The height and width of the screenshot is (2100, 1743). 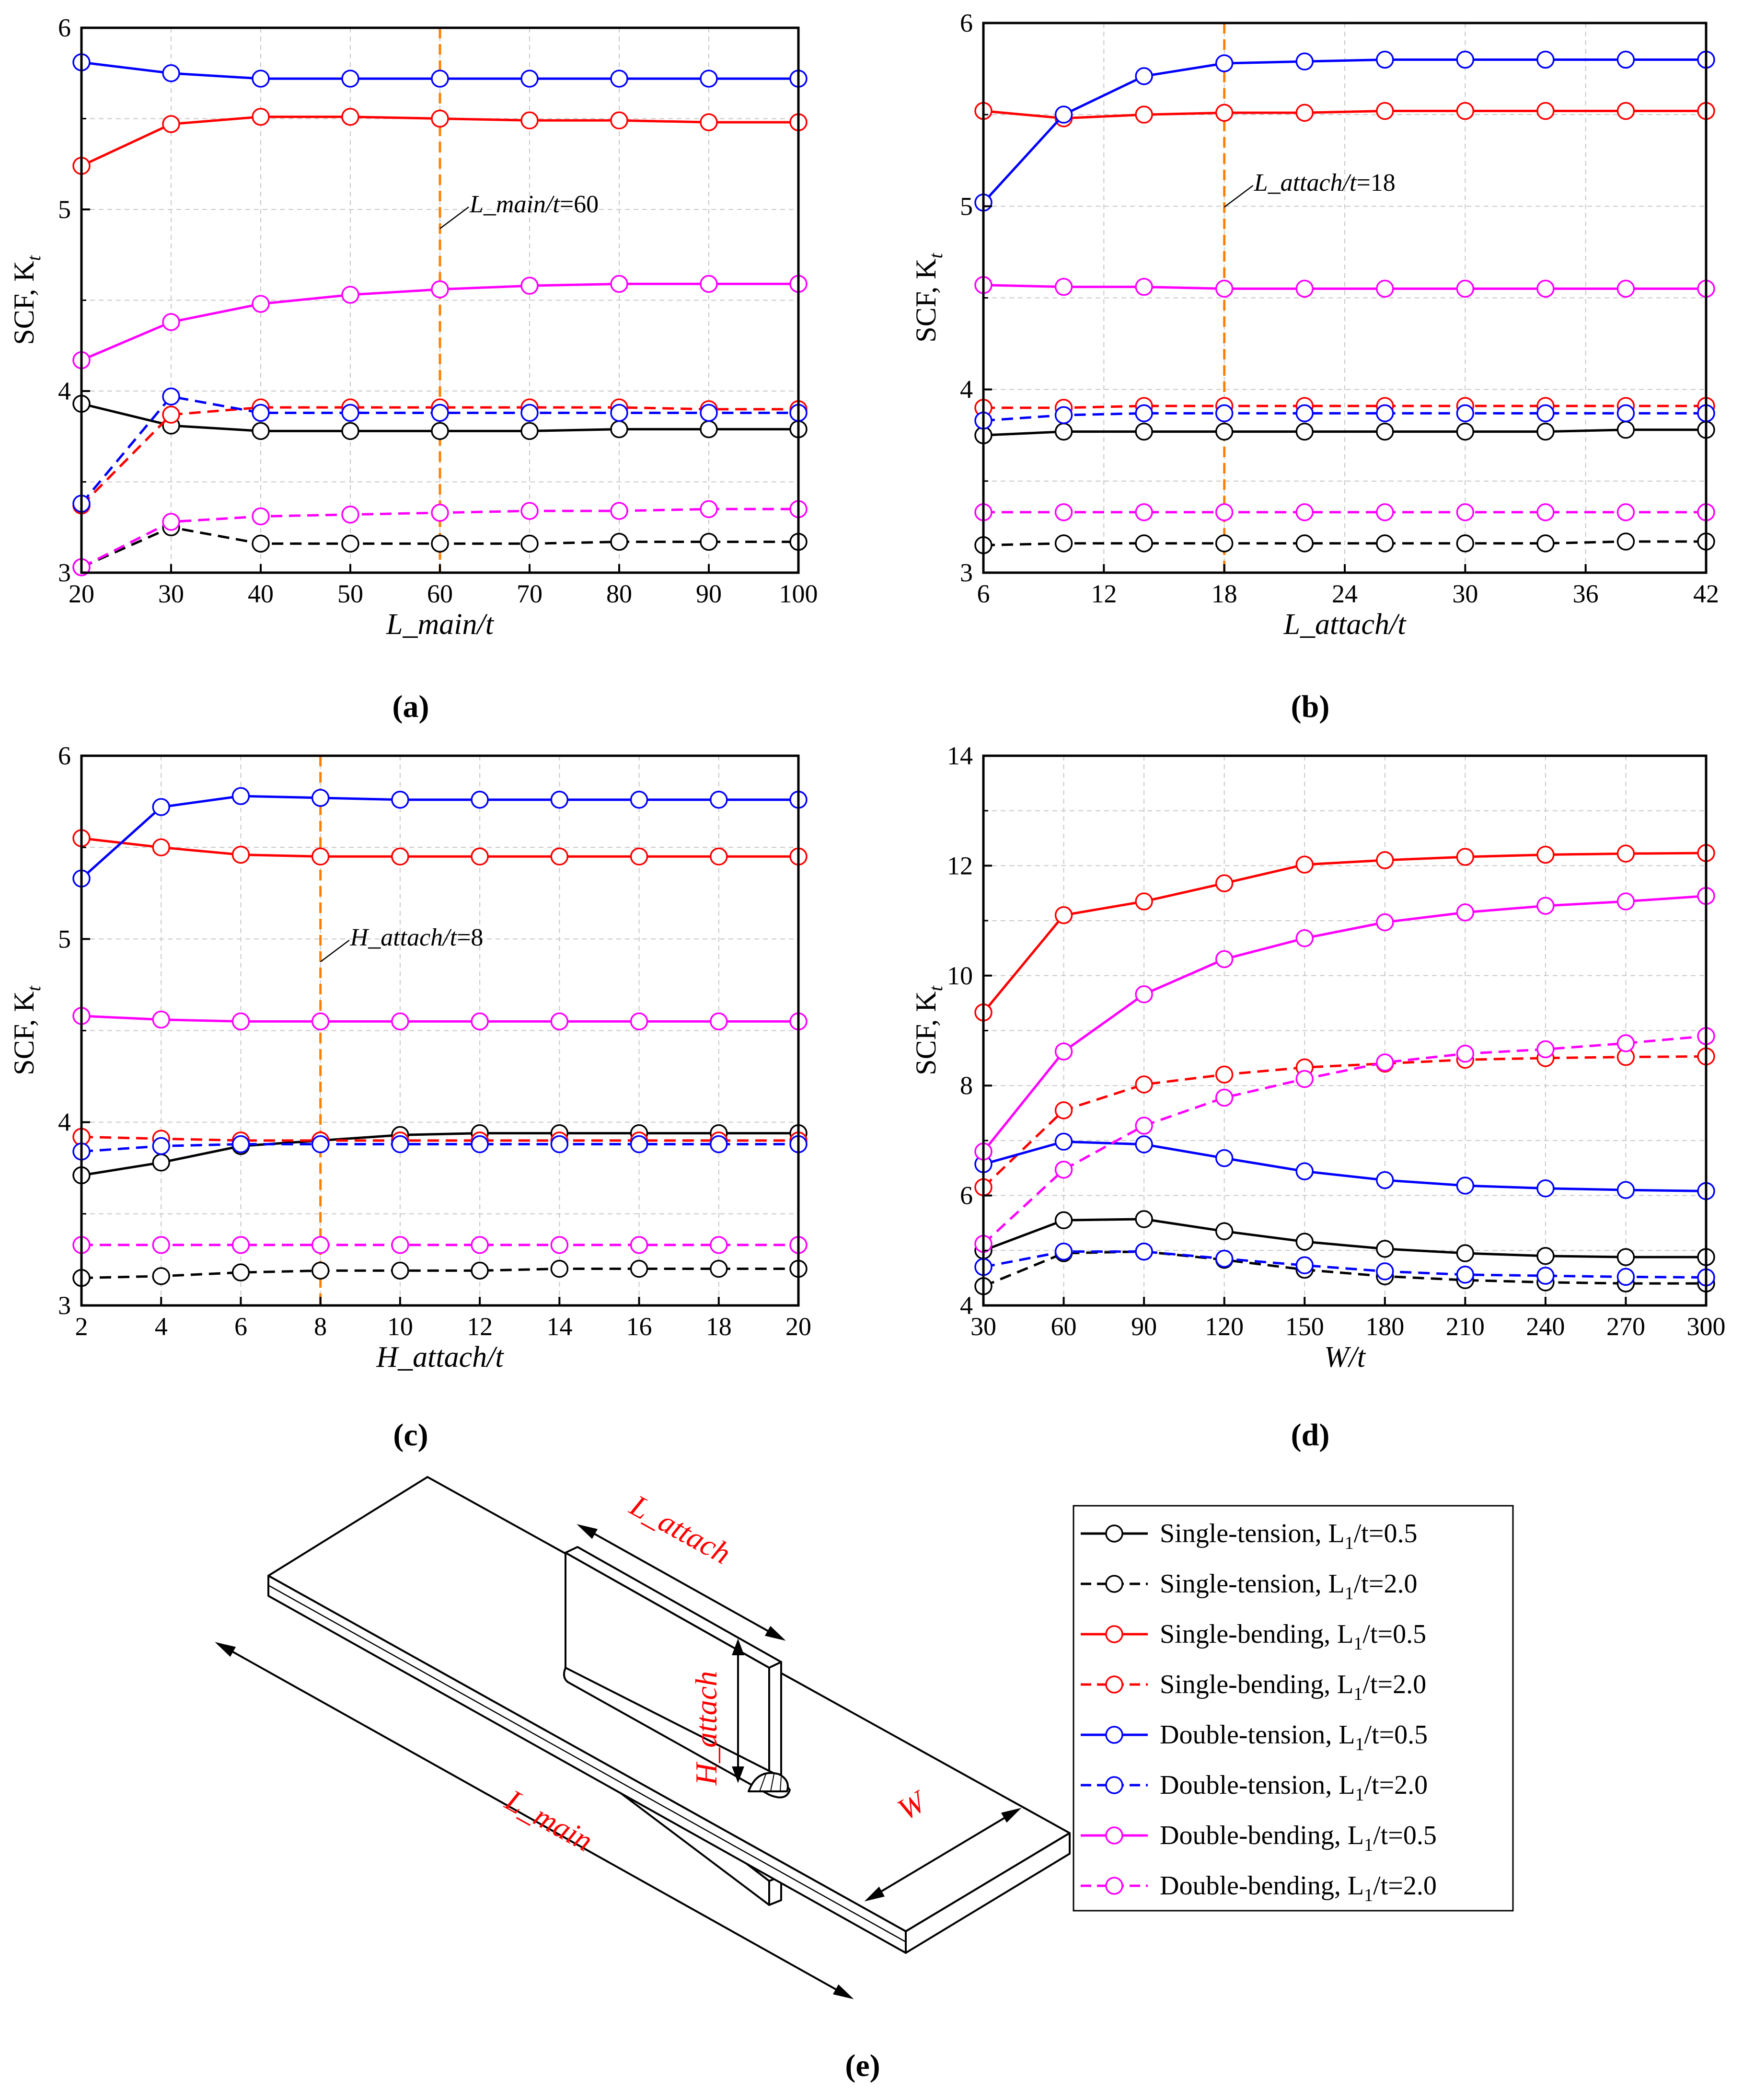 I want to click on x-tick-label: 50, so click(x=350, y=593).